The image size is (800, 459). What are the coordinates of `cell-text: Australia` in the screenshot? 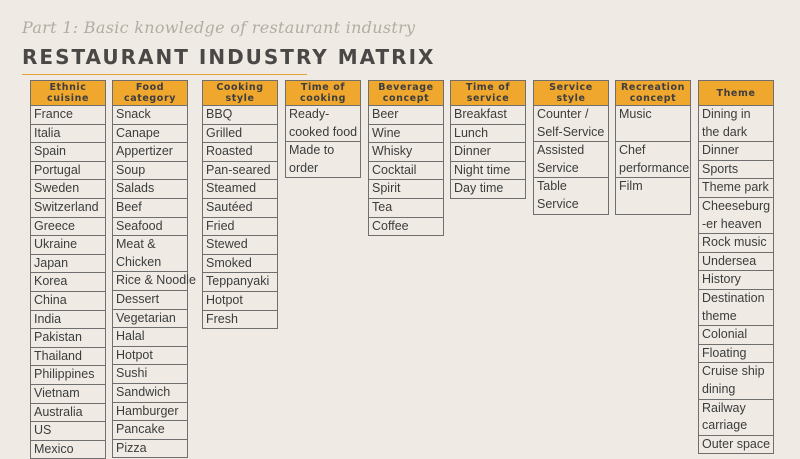 It's located at (58, 411).